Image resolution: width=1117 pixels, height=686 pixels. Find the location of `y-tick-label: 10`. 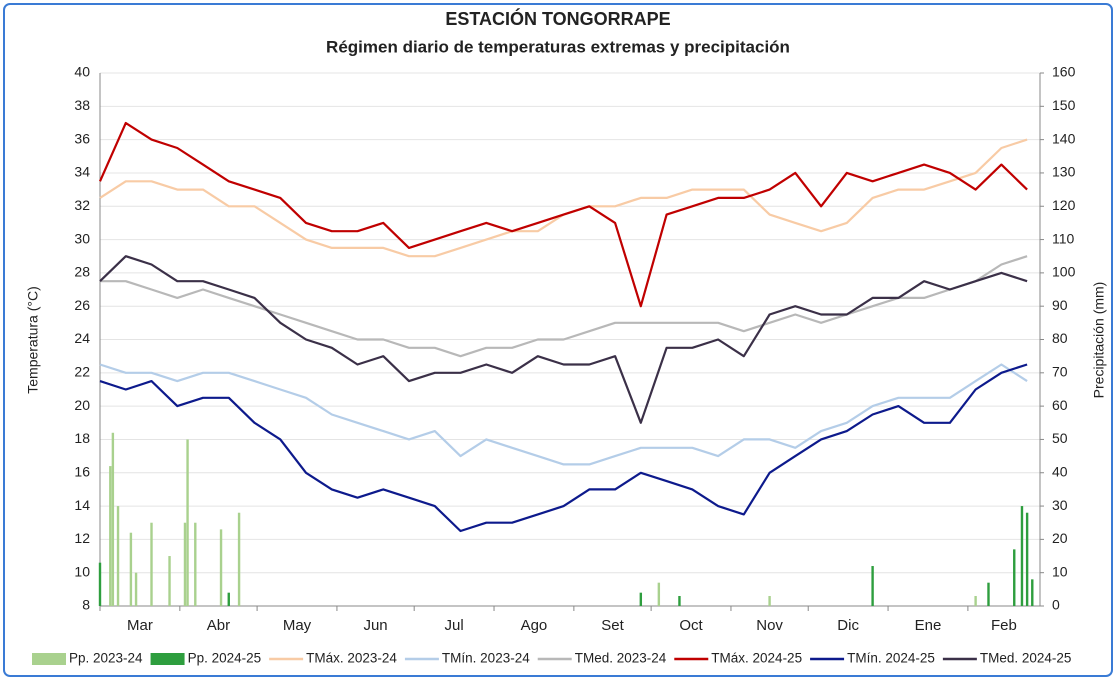

y-tick-label: 10 is located at coordinates (82, 571).